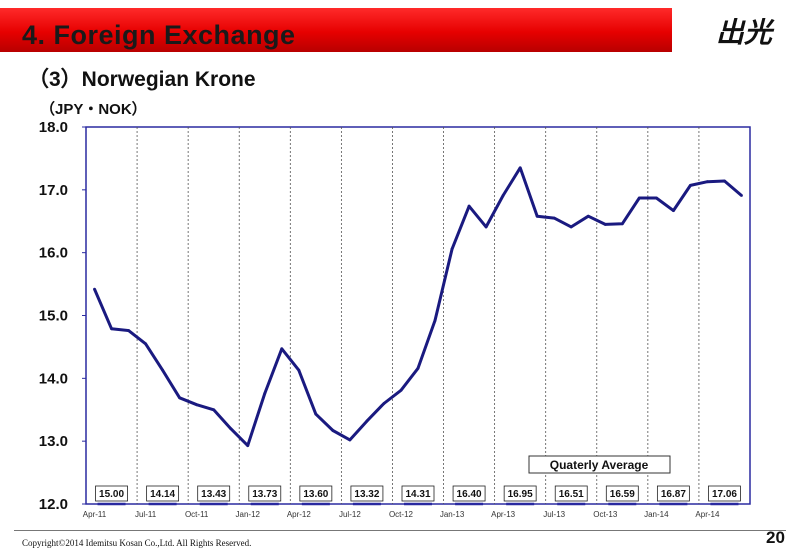  I want to click on quarterly-average-value: 16.95, so click(520, 494).